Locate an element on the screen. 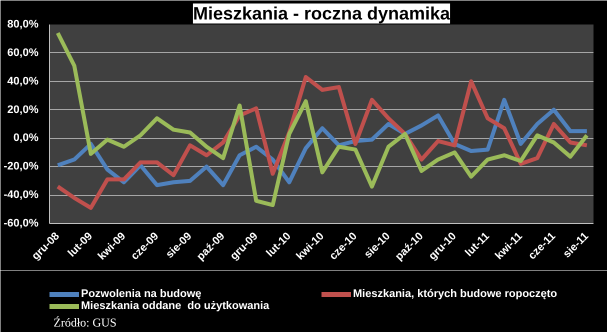  text: Źródło: GUS is located at coordinates (85, 323).